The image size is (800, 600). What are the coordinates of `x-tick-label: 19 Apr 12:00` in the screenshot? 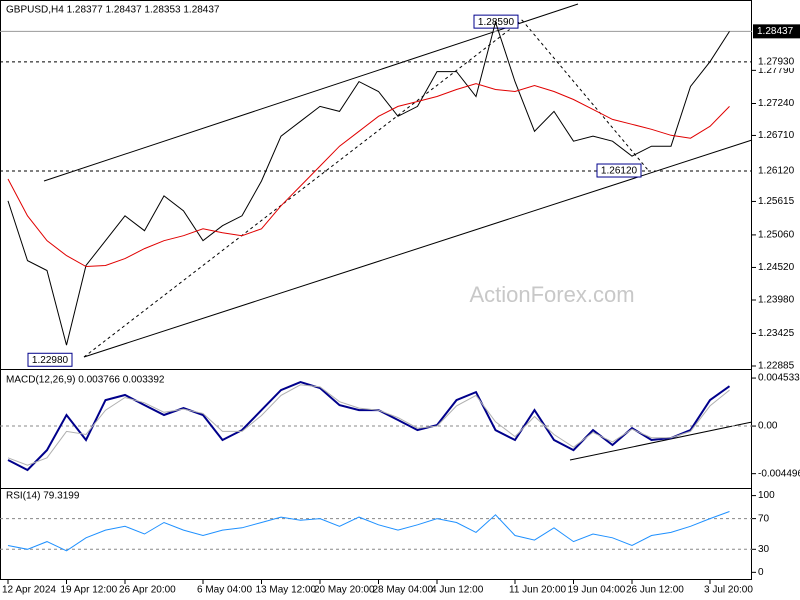 It's located at (89, 590).